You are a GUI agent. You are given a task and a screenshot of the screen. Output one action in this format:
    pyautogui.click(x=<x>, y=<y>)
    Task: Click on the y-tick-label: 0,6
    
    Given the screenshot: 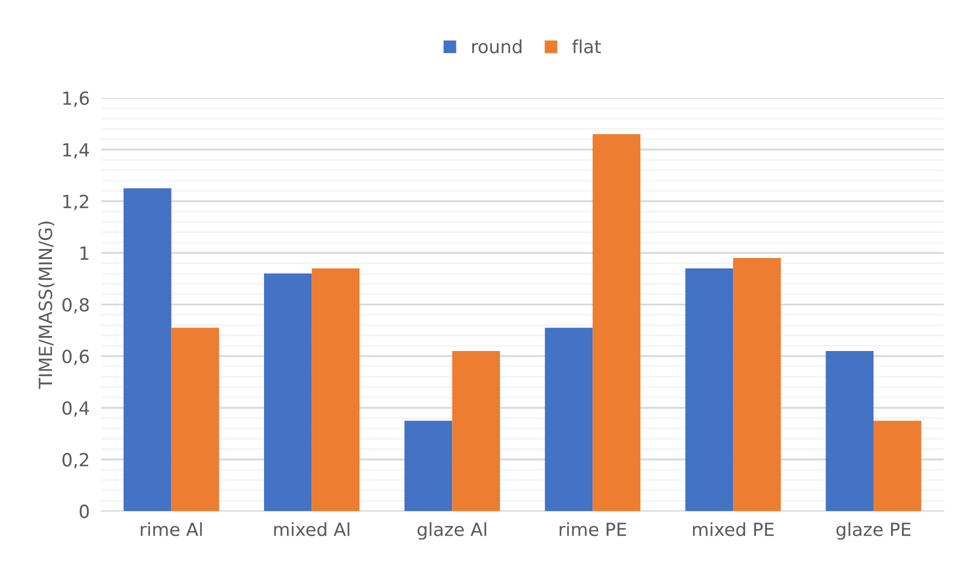 What is the action you would take?
    pyautogui.click(x=75, y=358)
    